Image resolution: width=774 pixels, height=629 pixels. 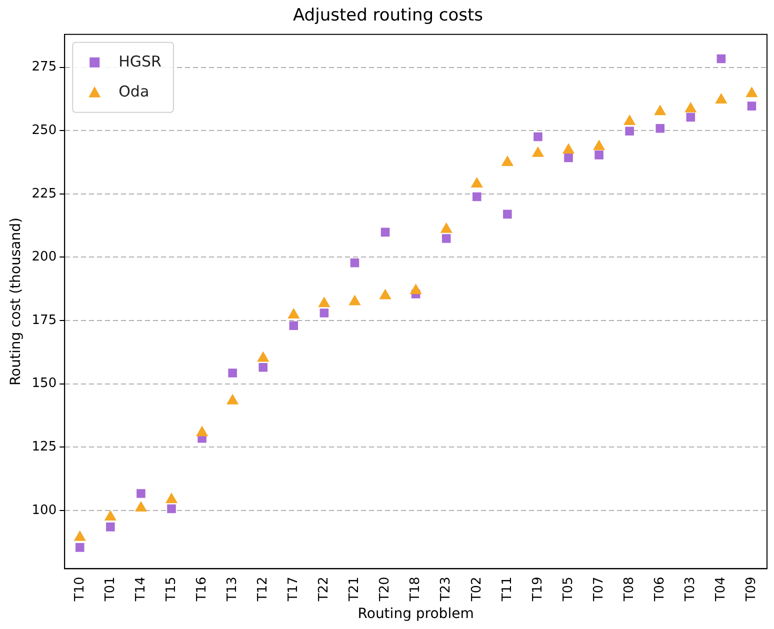 I want to click on x-tick-label: T21, so click(x=354, y=589).